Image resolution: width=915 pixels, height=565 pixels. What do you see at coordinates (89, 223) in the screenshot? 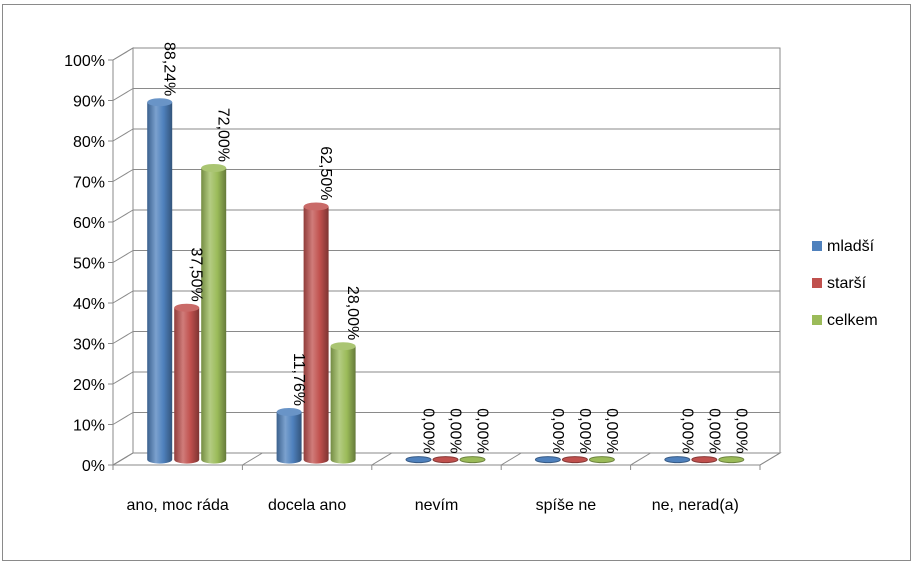
I see `y-tick-label: 60%` at bounding box center [89, 223].